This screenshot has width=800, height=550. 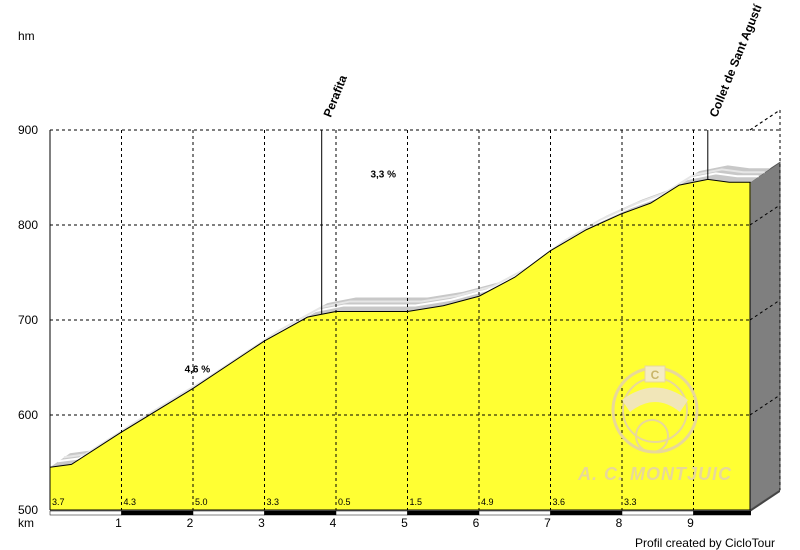 What do you see at coordinates (130, 502) in the screenshot?
I see `segment-label: 4.3` at bounding box center [130, 502].